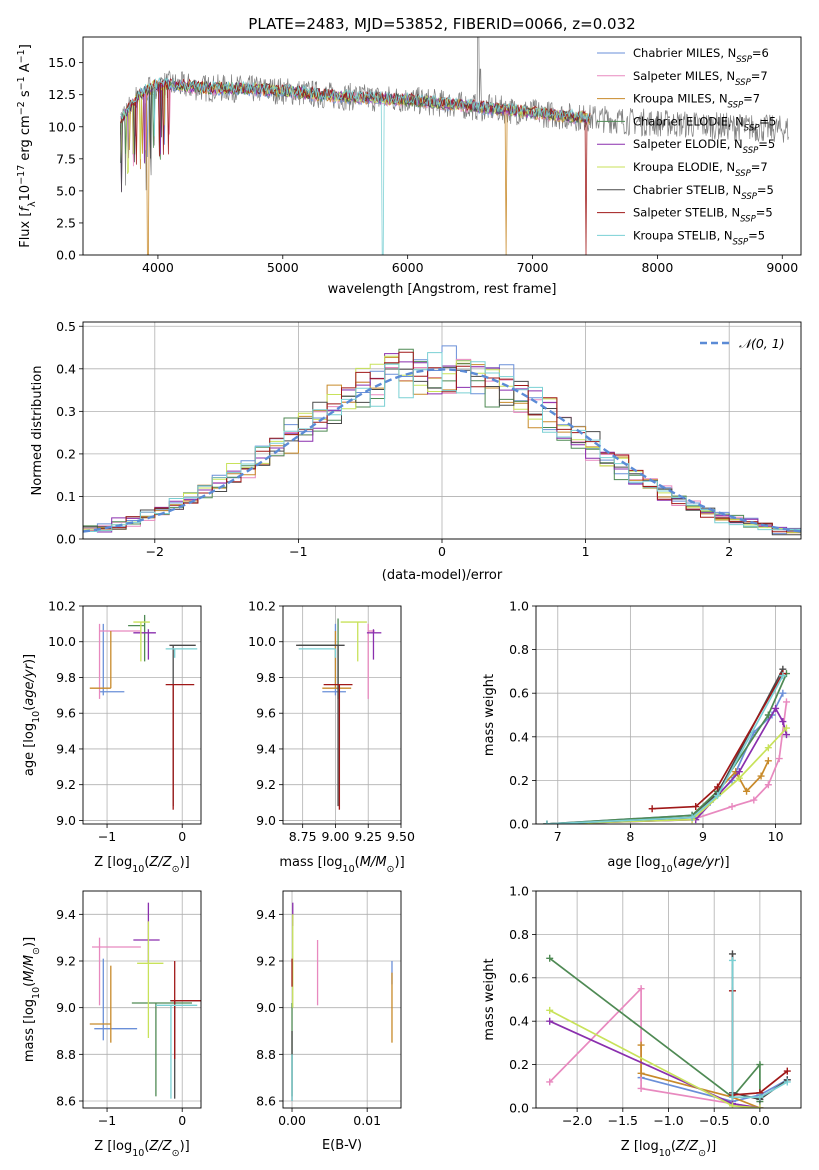 This screenshot has width=819, height=1170. I want to click on y-tick-label: 0.8, so click(519, 934).